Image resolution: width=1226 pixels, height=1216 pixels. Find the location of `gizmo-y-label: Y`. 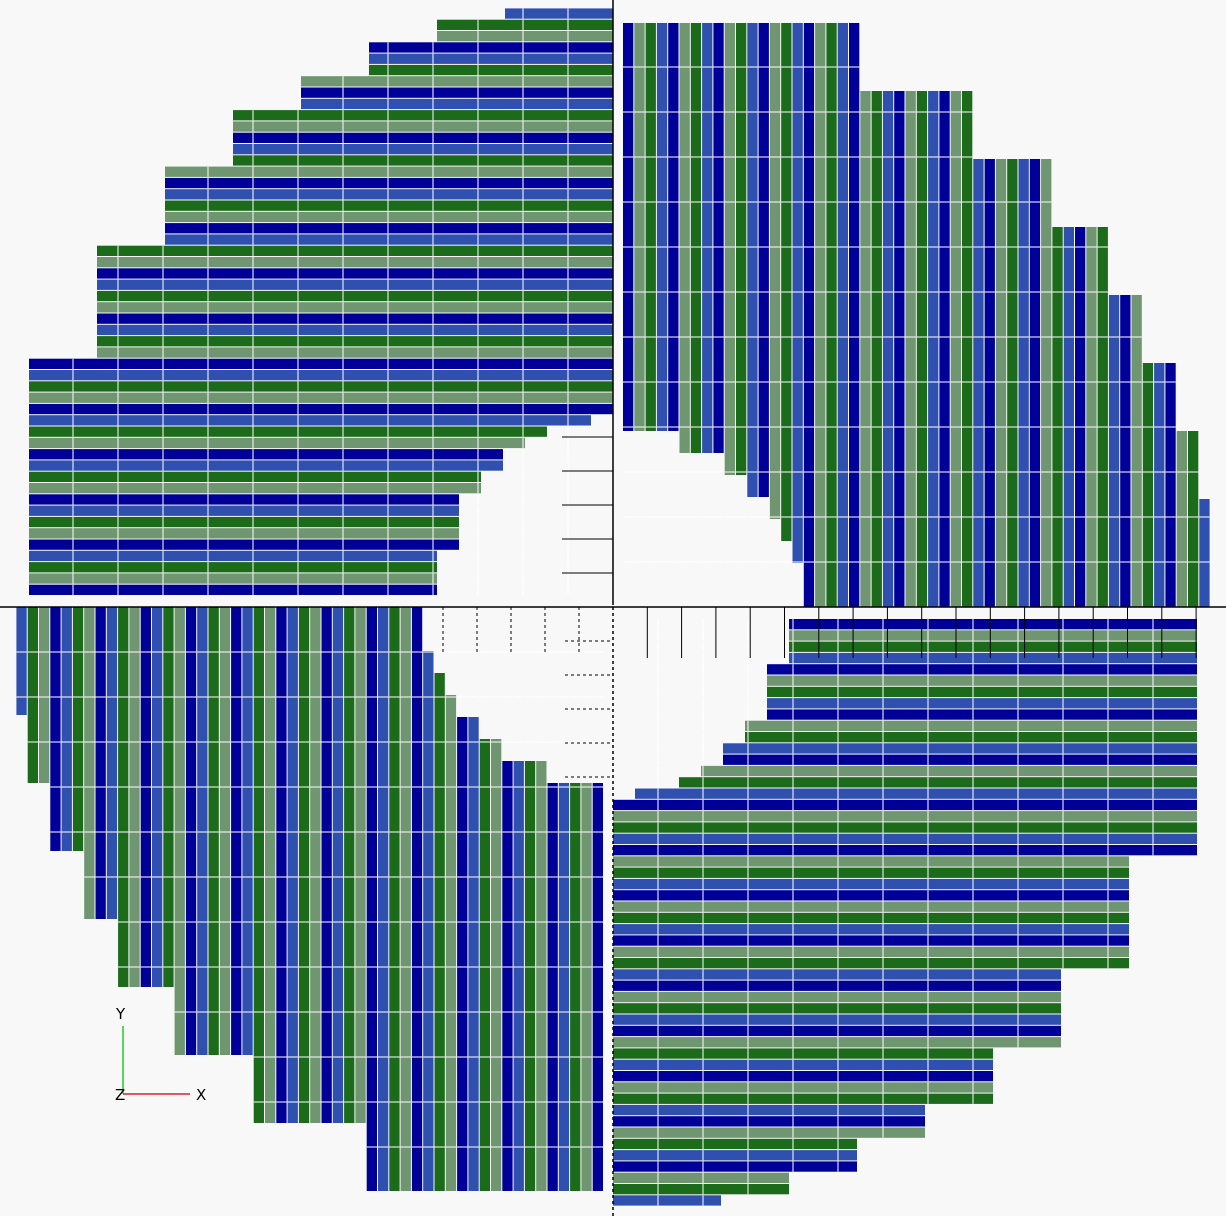

gizmo-y-label: Y is located at coordinates (120, 1014).